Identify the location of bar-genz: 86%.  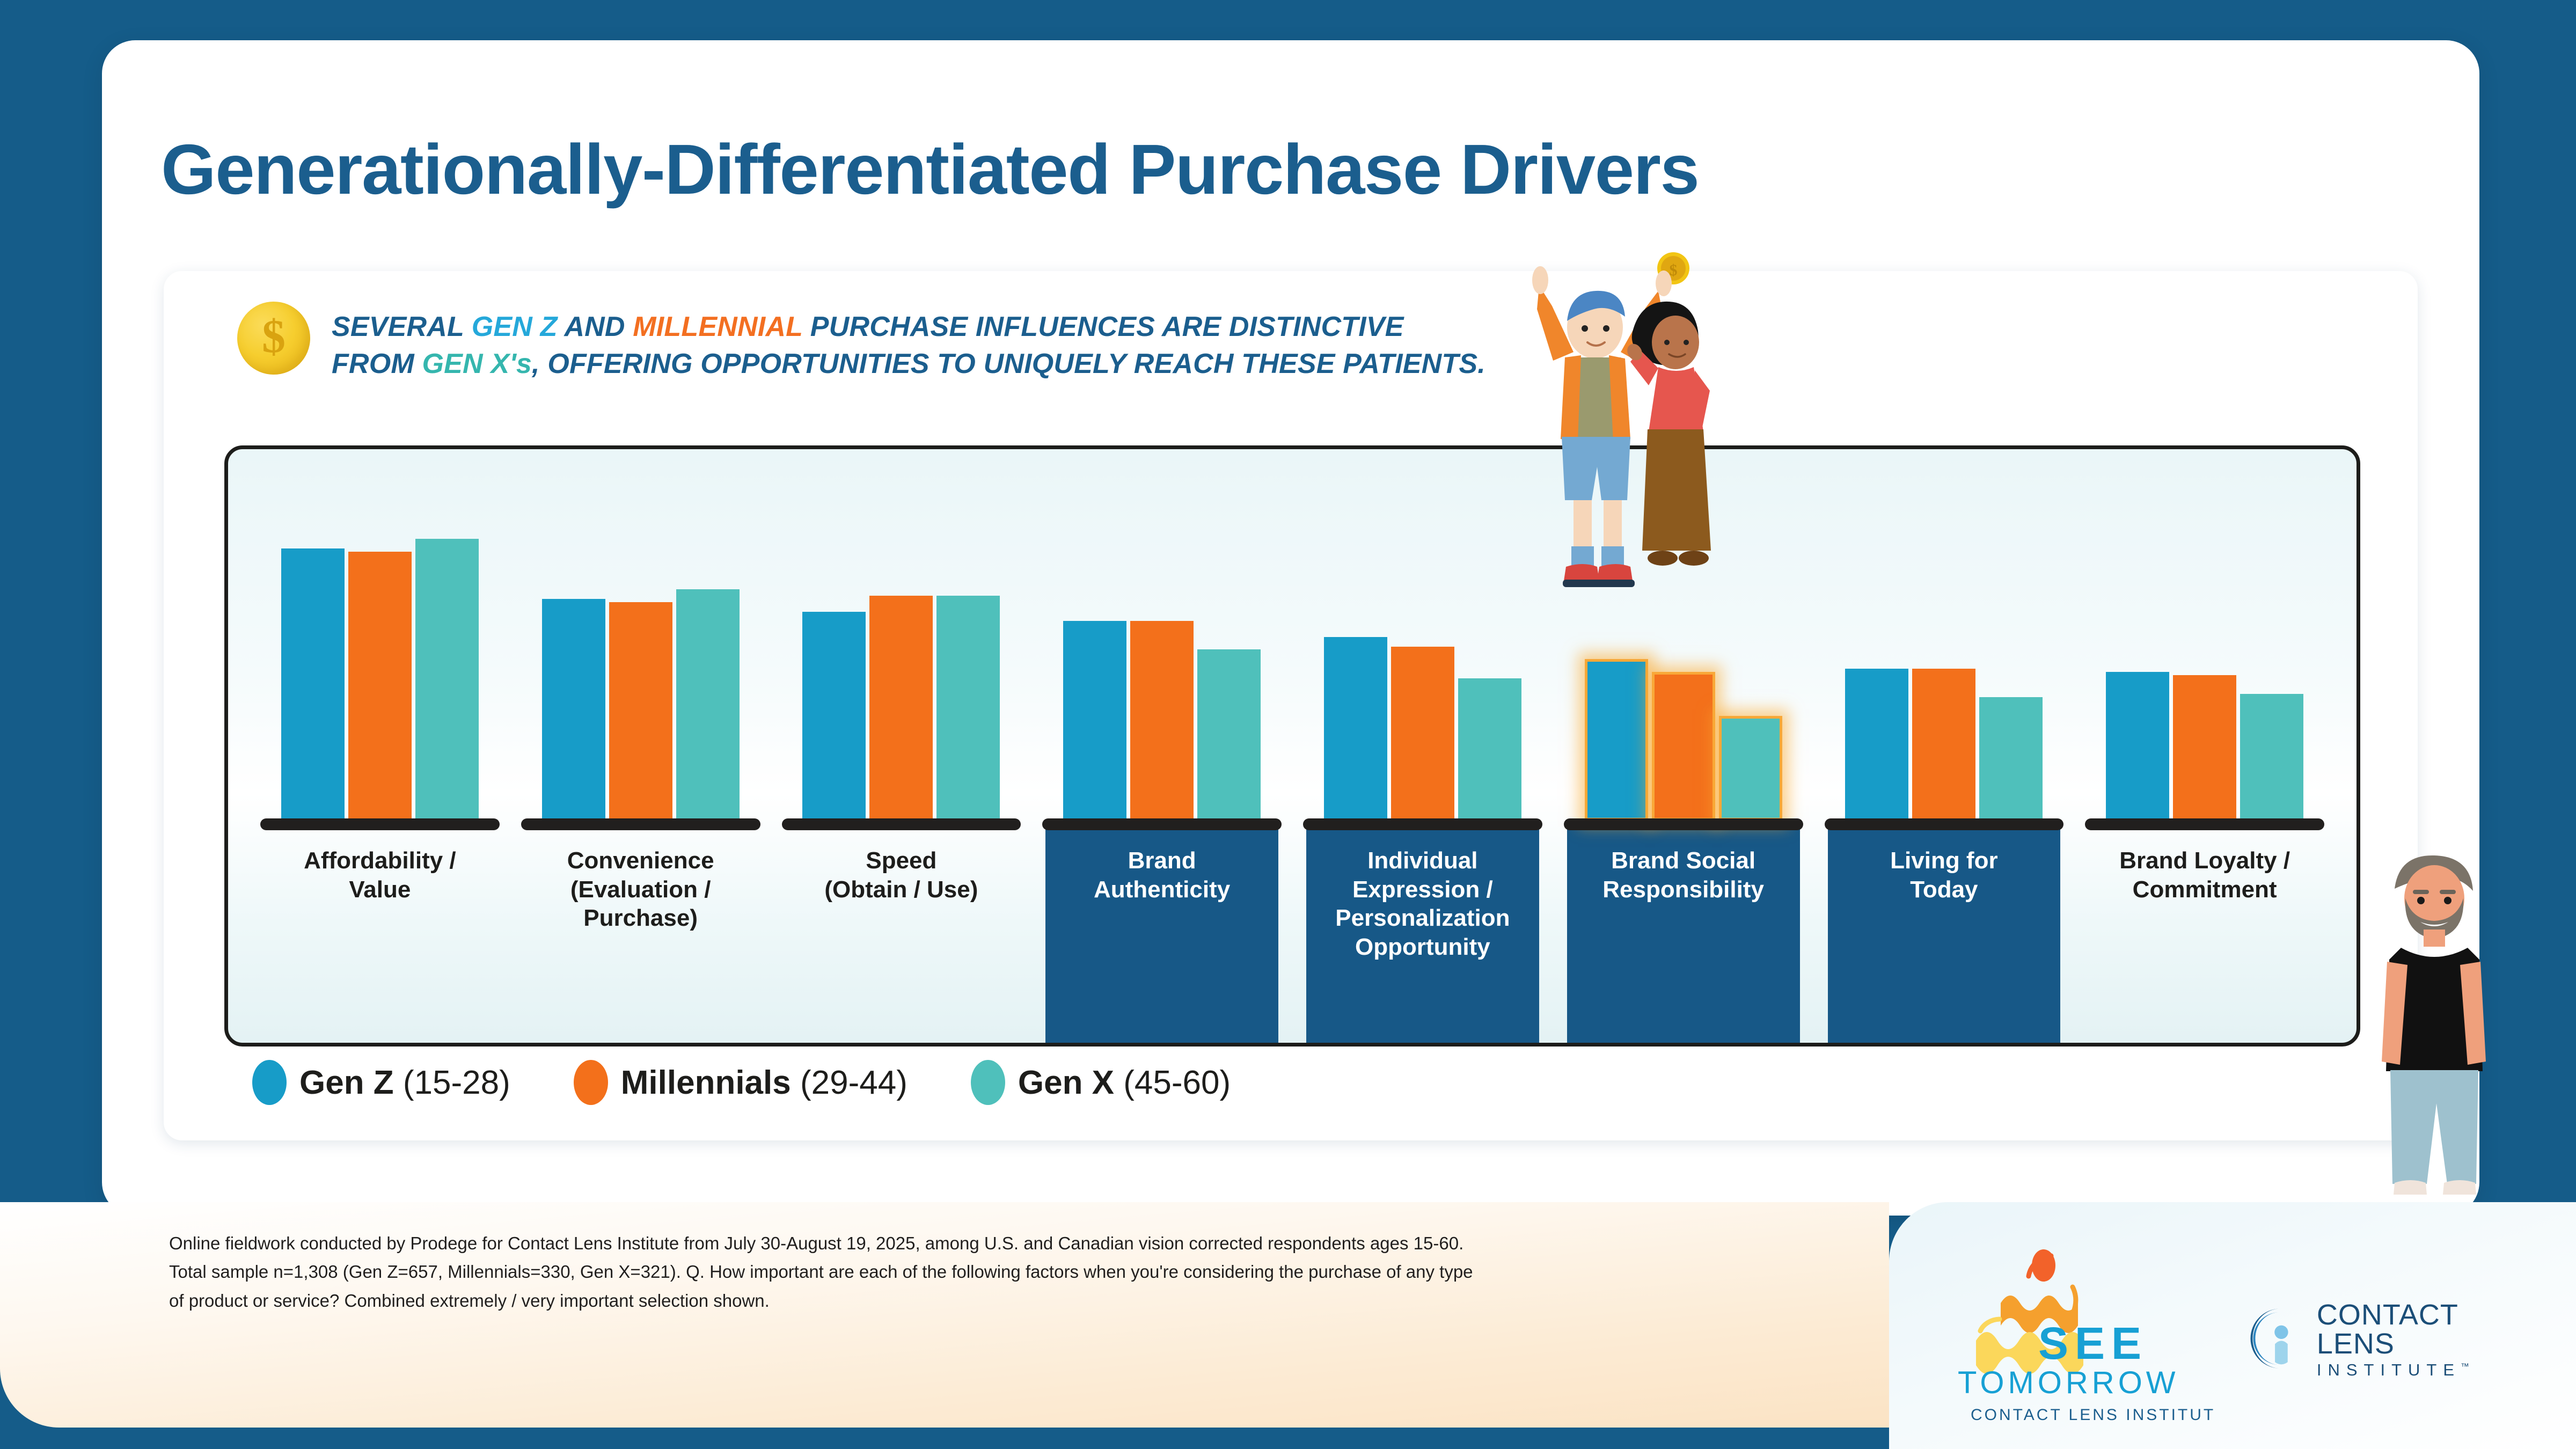
(313, 684).